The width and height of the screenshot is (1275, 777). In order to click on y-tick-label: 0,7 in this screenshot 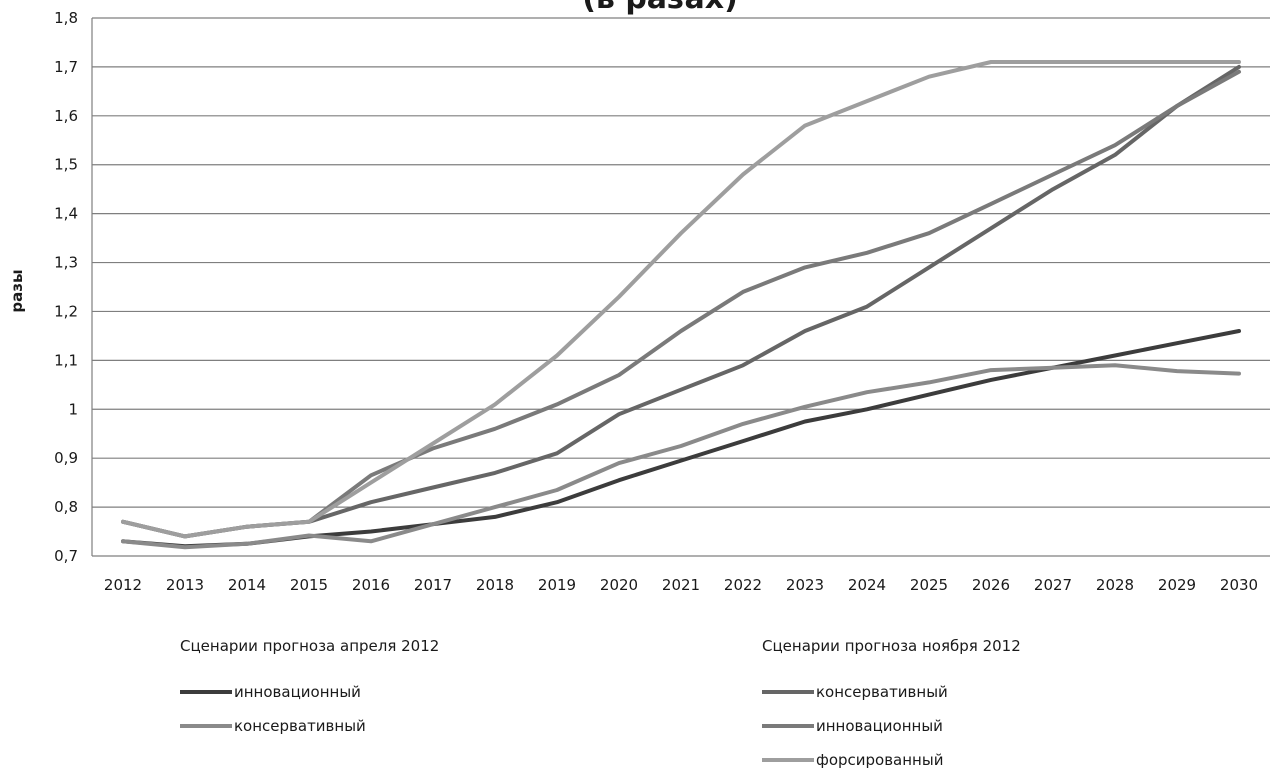, I will do `click(66, 556)`.